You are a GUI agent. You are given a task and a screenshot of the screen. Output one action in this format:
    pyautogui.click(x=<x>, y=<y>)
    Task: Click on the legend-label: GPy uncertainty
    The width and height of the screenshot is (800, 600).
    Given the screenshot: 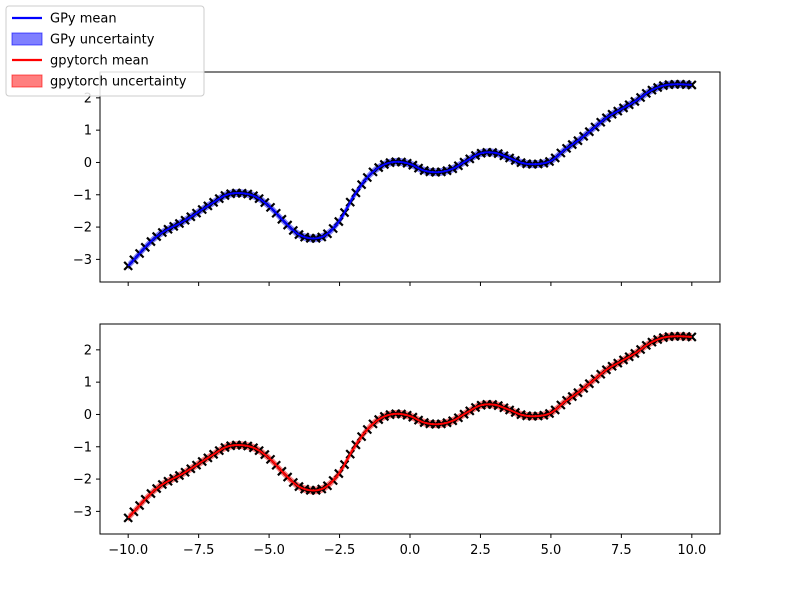 What is the action you would take?
    pyautogui.click(x=102, y=40)
    